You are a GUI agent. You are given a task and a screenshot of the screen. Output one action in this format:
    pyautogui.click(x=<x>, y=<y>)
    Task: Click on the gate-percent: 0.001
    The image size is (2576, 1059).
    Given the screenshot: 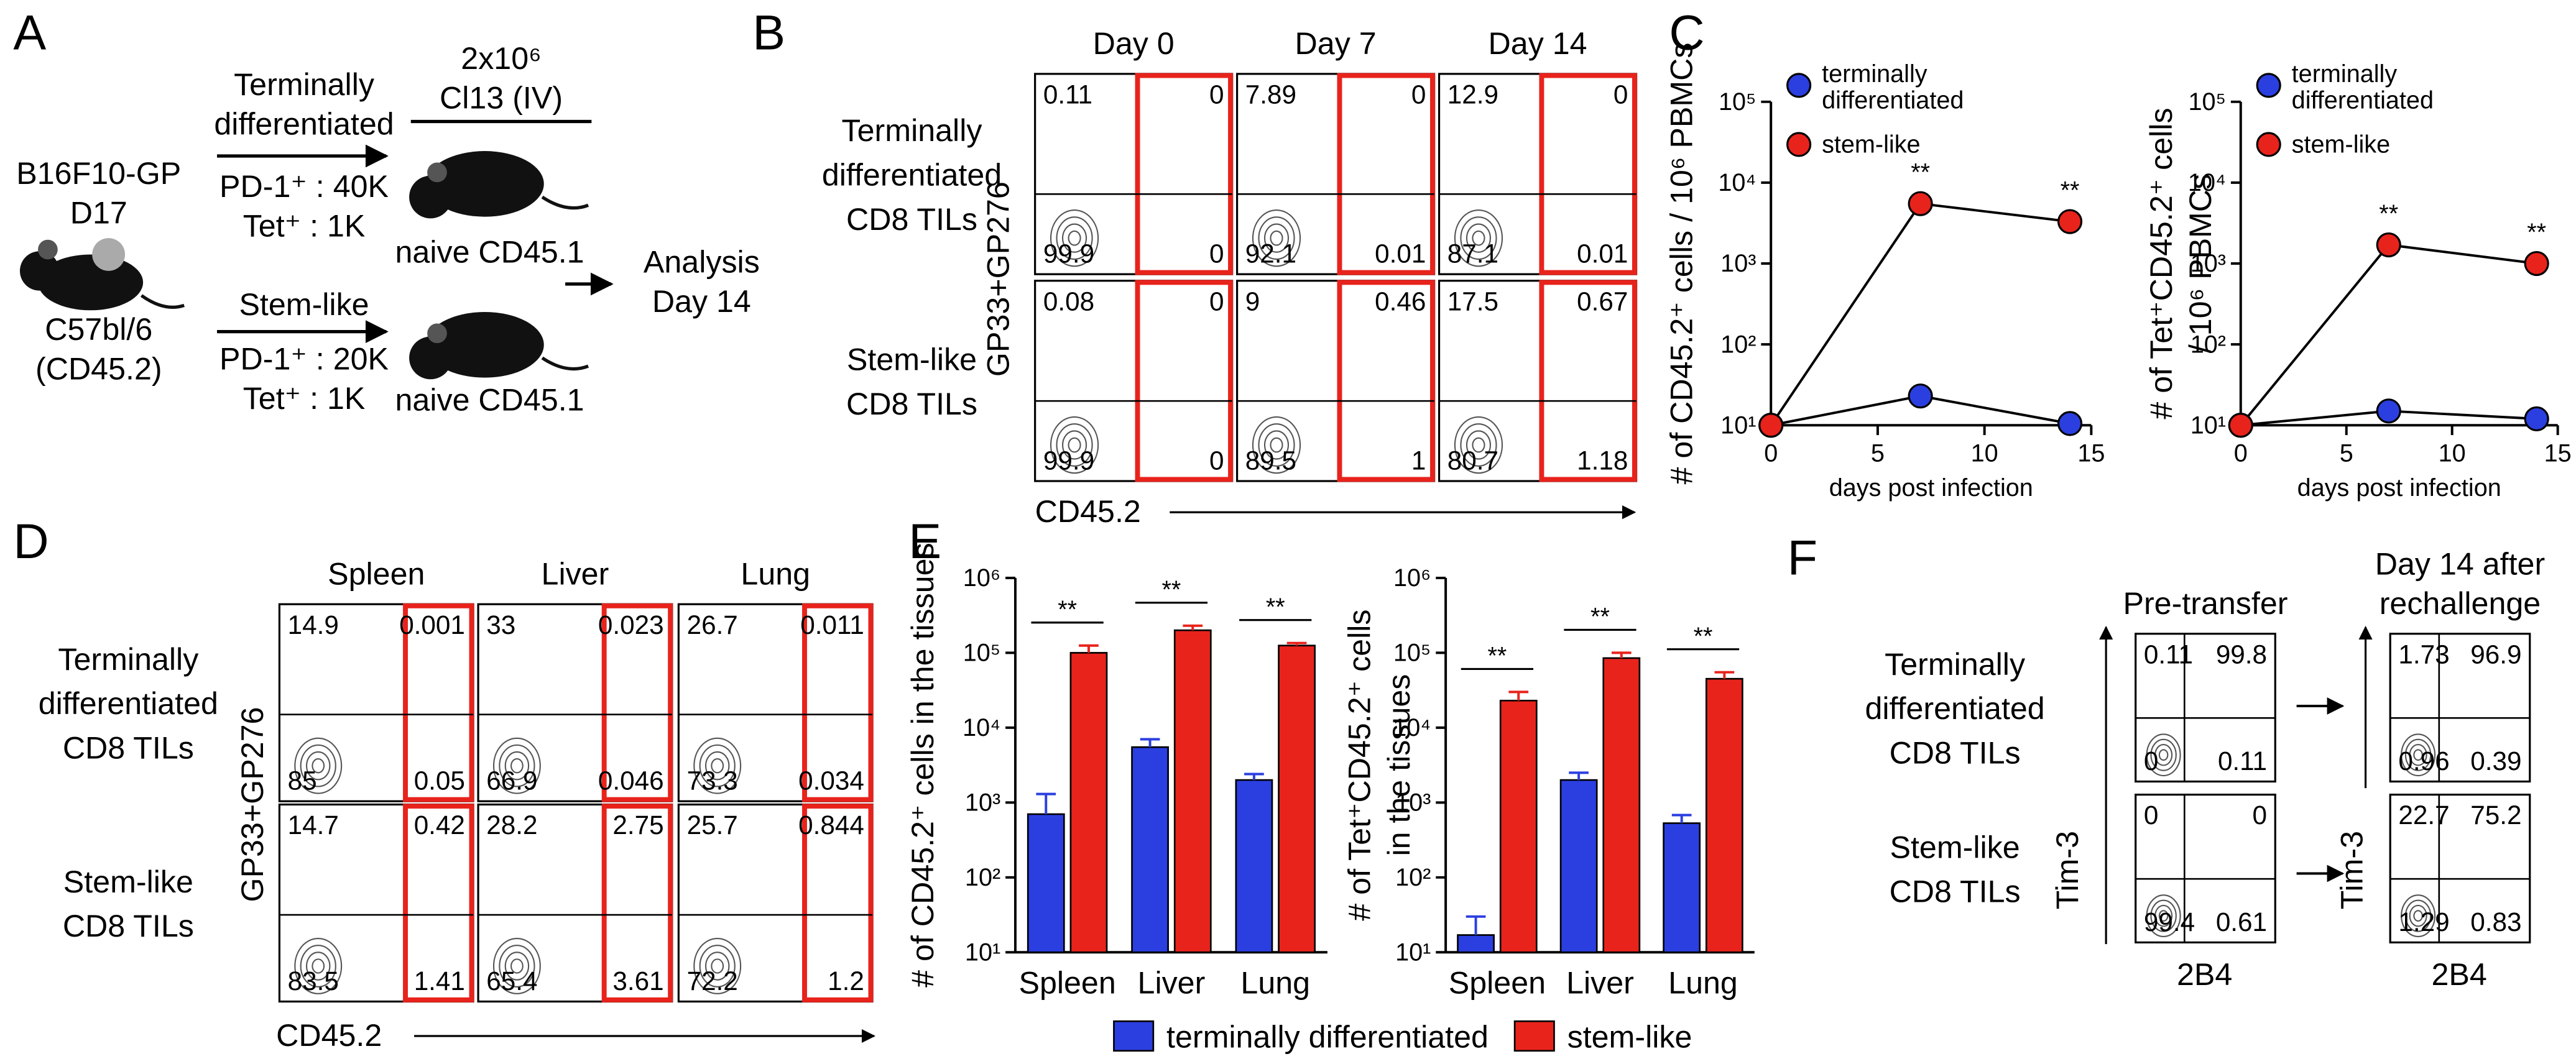 What is the action you would take?
    pyautogui.click(x=432, y=625)
    